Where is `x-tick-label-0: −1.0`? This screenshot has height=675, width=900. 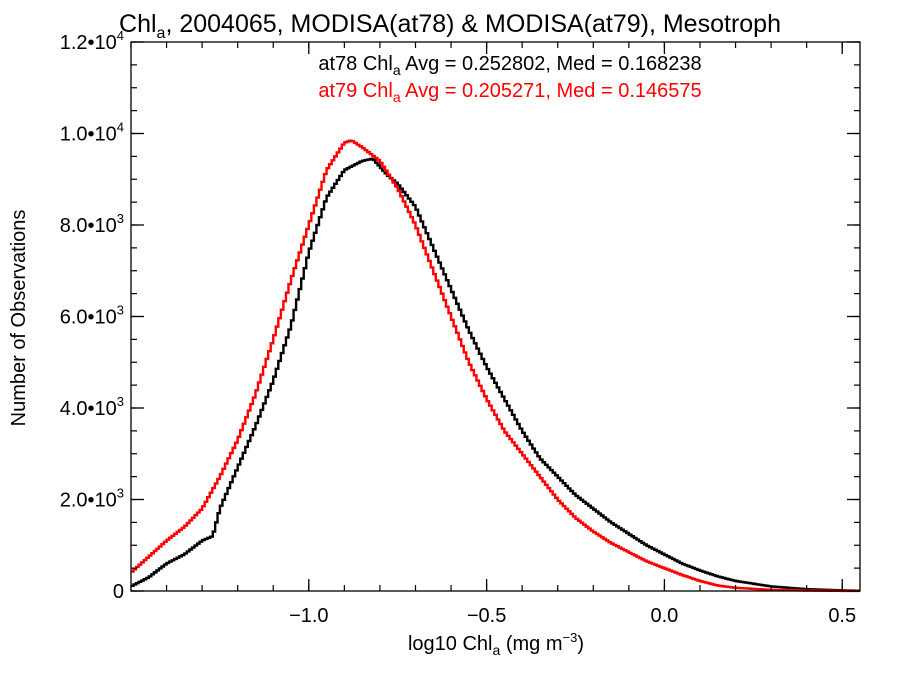 x-tick-label-0: −1.0 is located at coordinates (308, 616).